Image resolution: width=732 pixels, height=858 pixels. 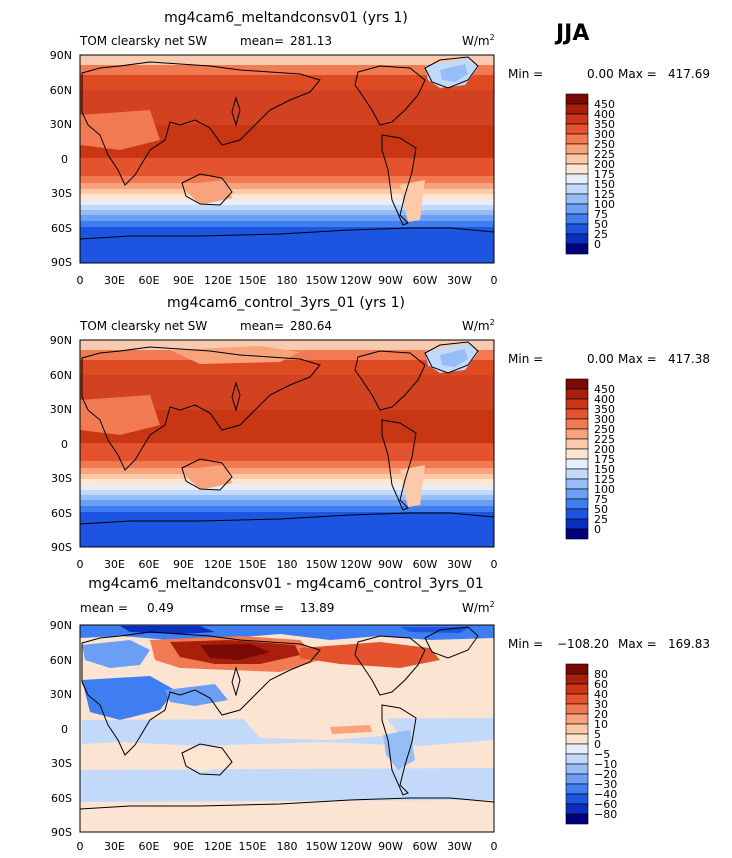 What do you see at coordinates (120, 415) in the screenshot?
I see `sahara-bright` at bounding box center [120, 415].